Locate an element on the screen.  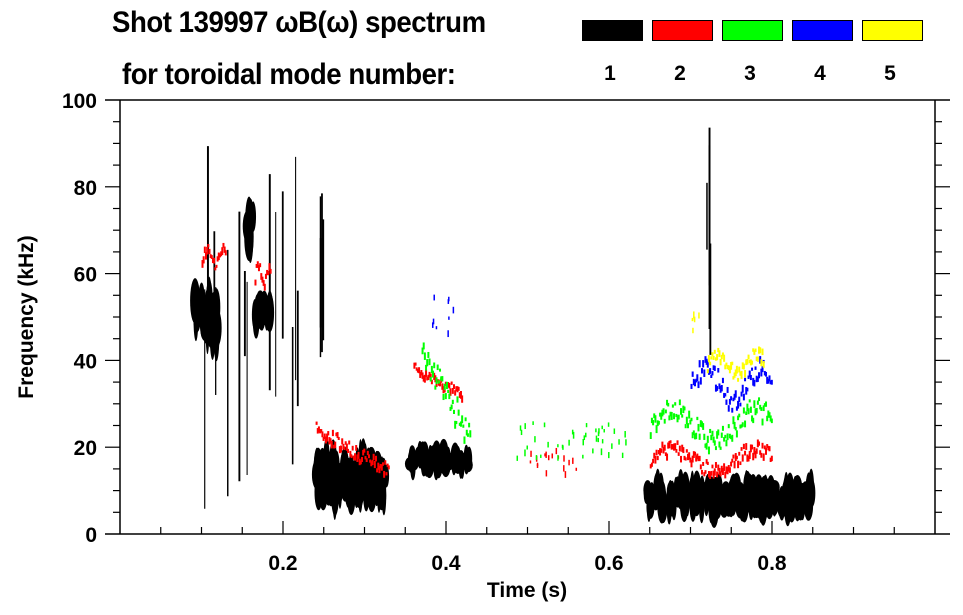
x-tick-label: 0.2 is located at coordinates (282, 563).